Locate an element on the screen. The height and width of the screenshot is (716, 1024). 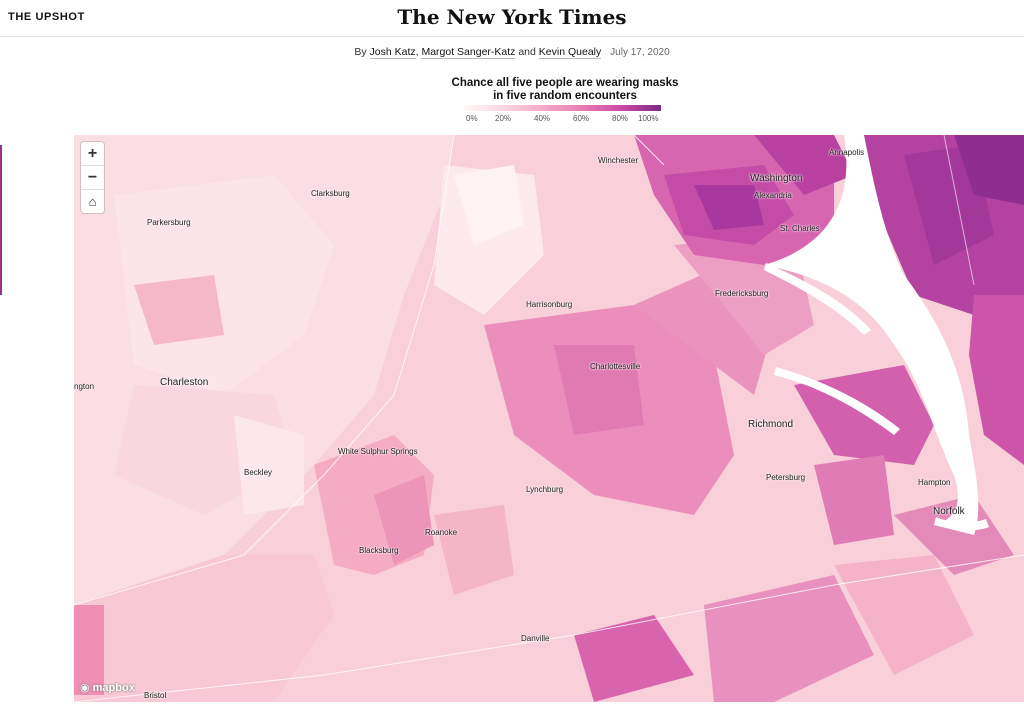
nyt-logo: The New York Times is located at coordinates (512, 17).